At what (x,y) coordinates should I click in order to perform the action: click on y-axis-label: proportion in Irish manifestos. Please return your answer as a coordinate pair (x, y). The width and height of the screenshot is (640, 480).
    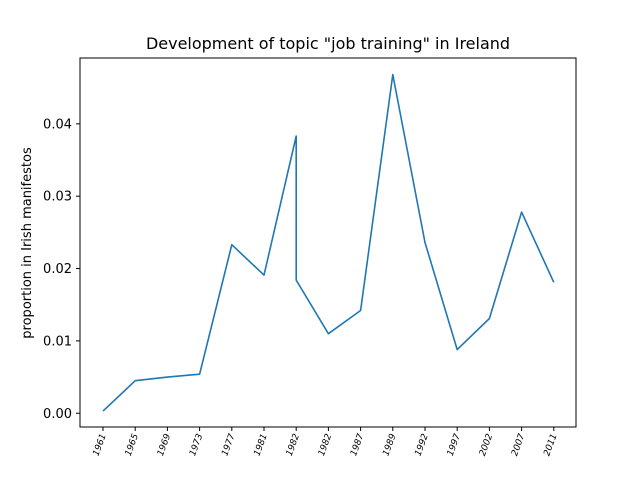
    Looking at the image, I should click on (27, 243).